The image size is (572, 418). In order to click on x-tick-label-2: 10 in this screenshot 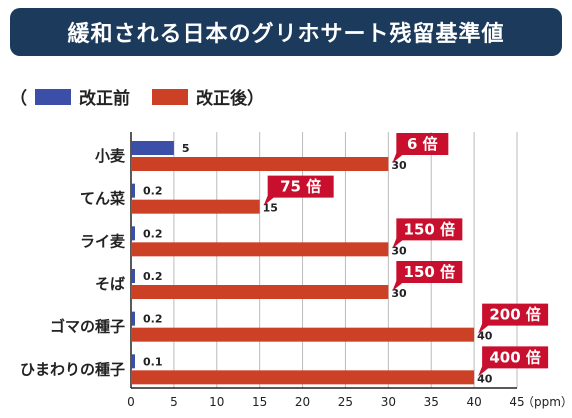, I will do `click(216, 402)`.